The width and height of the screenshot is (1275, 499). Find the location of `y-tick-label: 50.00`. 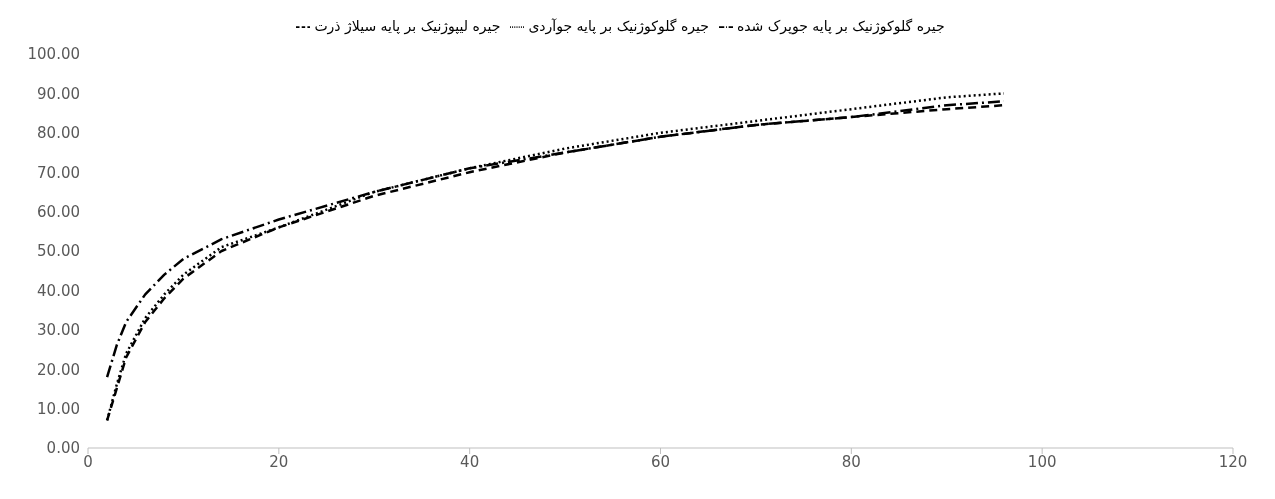

y-tick-label: 50.00 is located at coordinates (58, 251).